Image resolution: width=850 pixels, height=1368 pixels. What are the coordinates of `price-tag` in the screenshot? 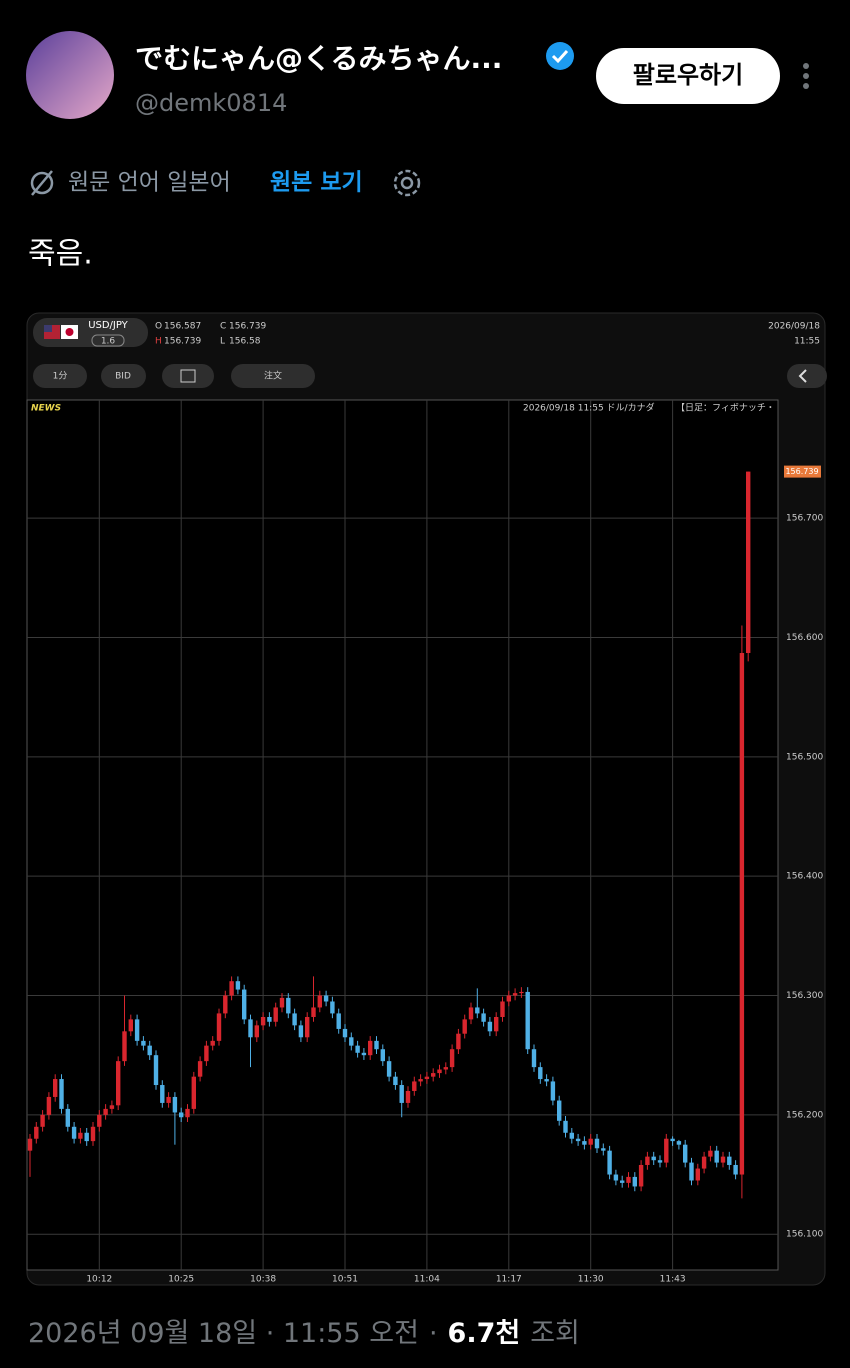 It's located at (802, 471).